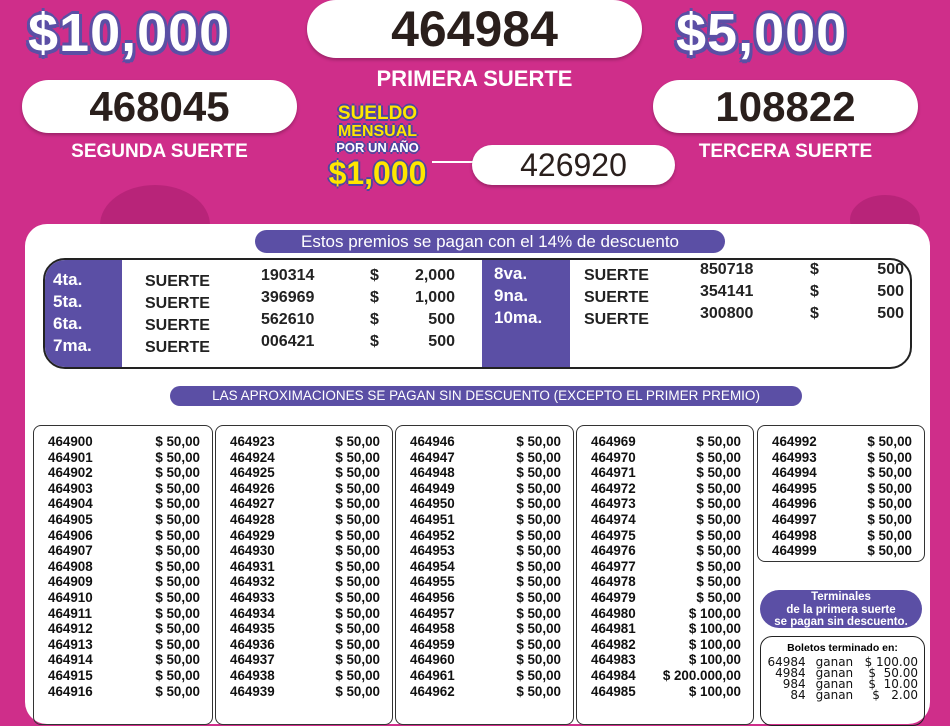 This screenshot has width=950, height=726. Describe the element at coordinates (70, 566) in the screenshot. I see `approx-number: 464908` at that location.